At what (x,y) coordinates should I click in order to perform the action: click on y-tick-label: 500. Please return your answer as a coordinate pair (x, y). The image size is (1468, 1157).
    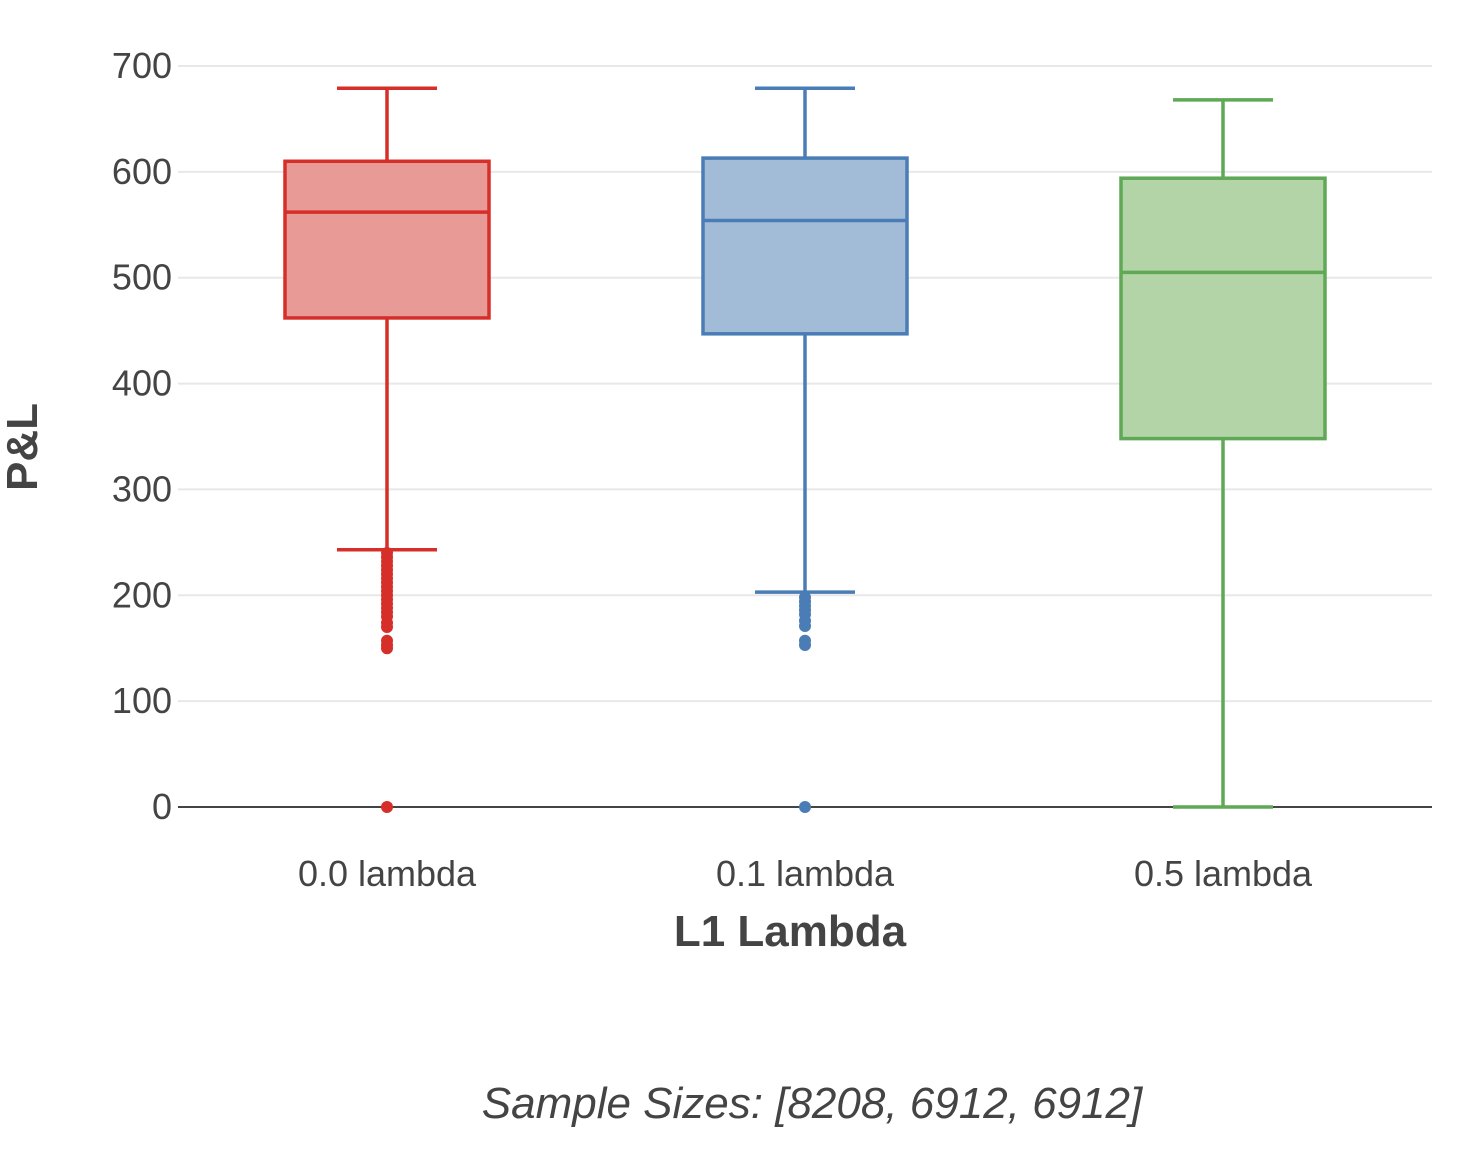
    Looking at the image, I should click on (142, 277).